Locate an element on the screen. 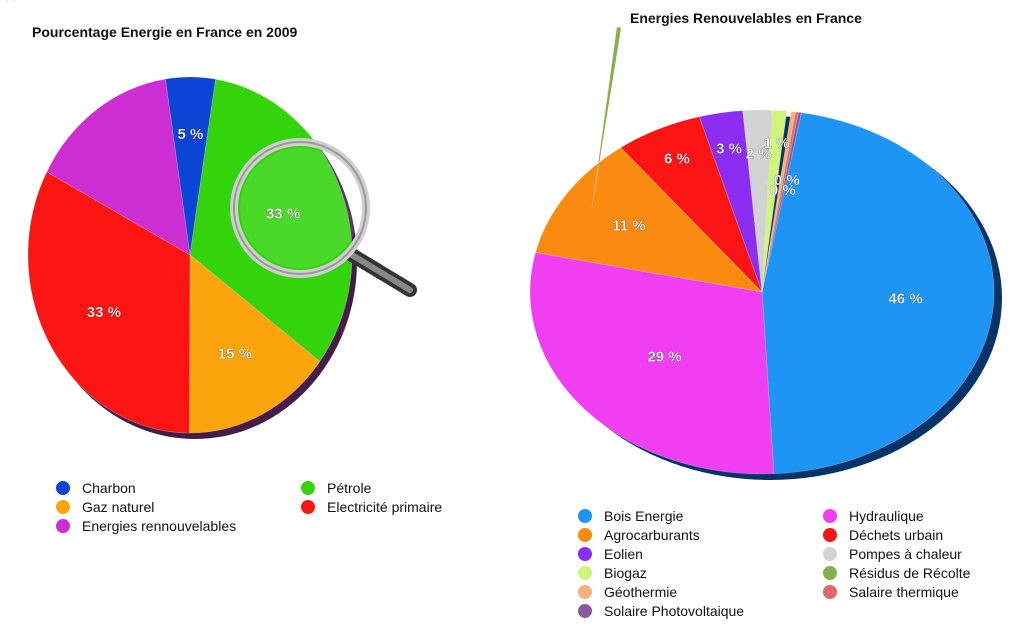 The image size is (1024, 642). legend-item-geothermie: Géothermie is located at coordinates (627, 592).